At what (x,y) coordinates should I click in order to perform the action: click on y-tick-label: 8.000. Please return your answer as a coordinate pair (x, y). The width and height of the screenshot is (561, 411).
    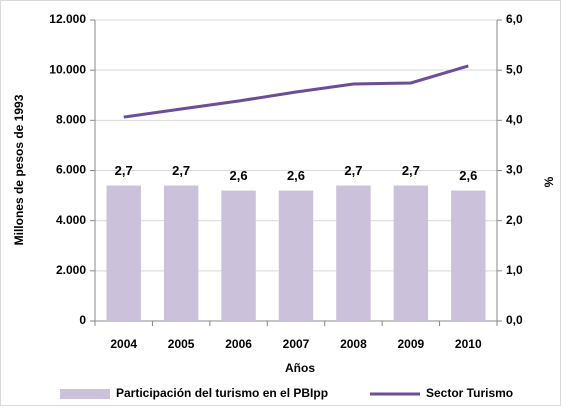
    Looking at the image, I should click on (71, 120).